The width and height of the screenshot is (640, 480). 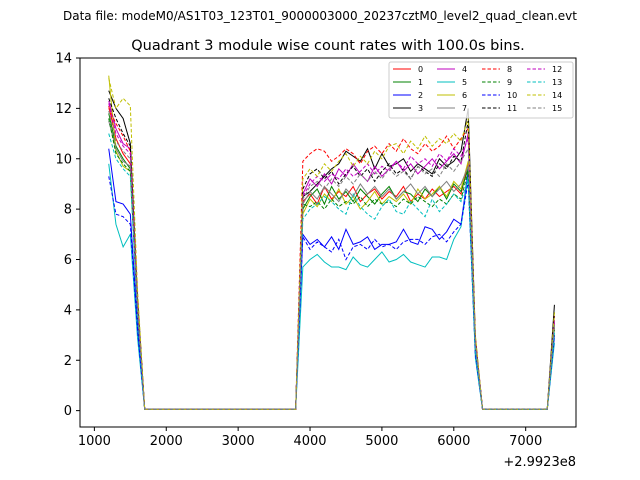 What do you see at coordinates (63, 109) in the screenshot?
I see `y-tick-label-12: 12` at bounding box center [63, 109].